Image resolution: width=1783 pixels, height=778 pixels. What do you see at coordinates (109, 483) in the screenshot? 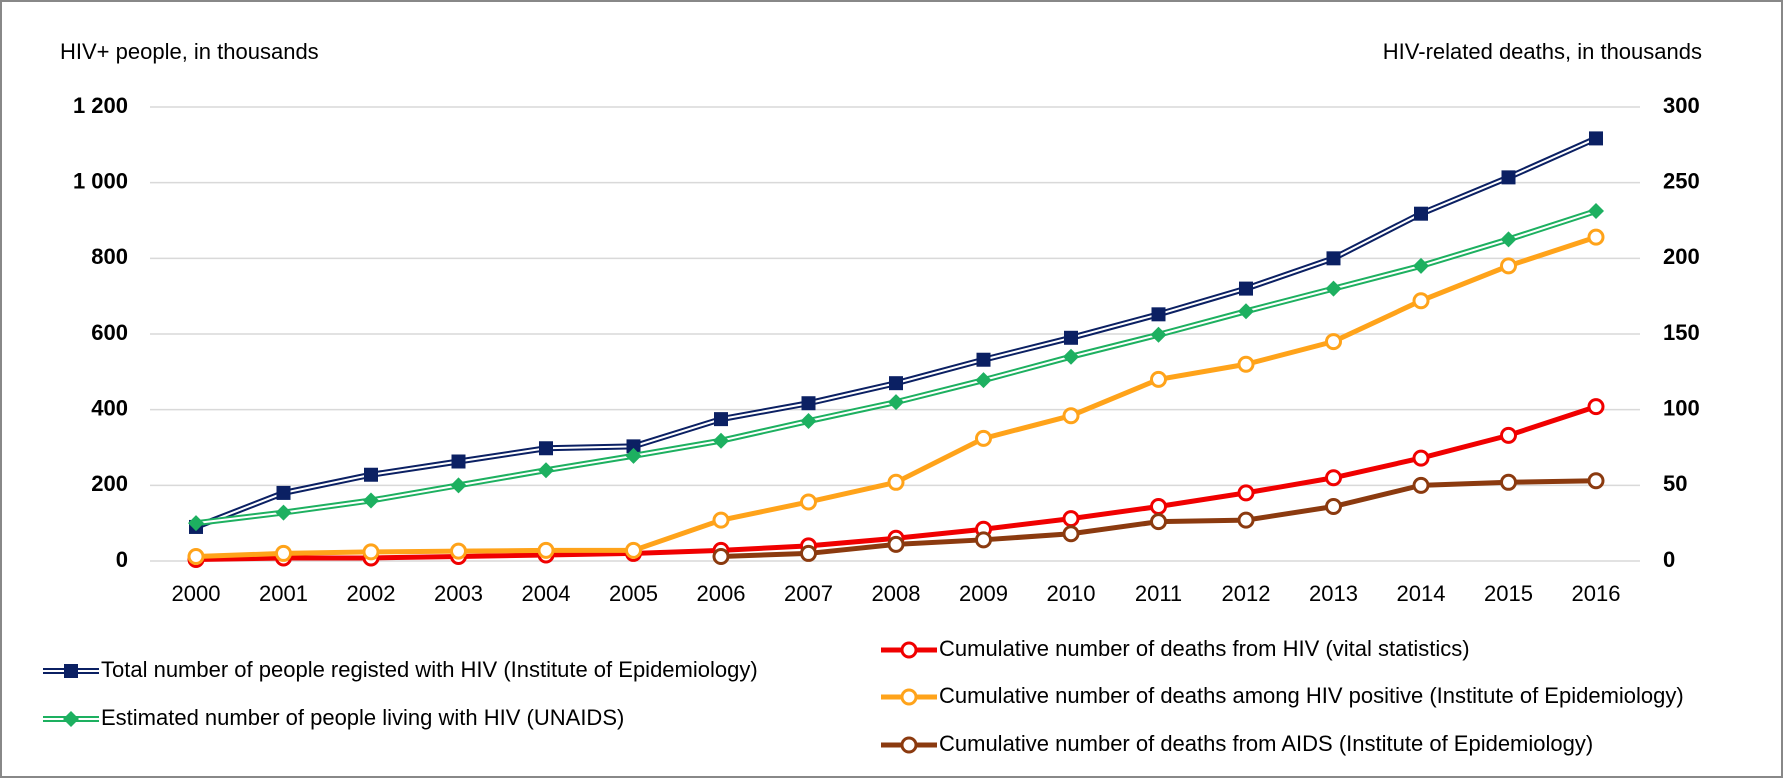
I see `y-tick-label: 200` at bounding box center [109, 483].